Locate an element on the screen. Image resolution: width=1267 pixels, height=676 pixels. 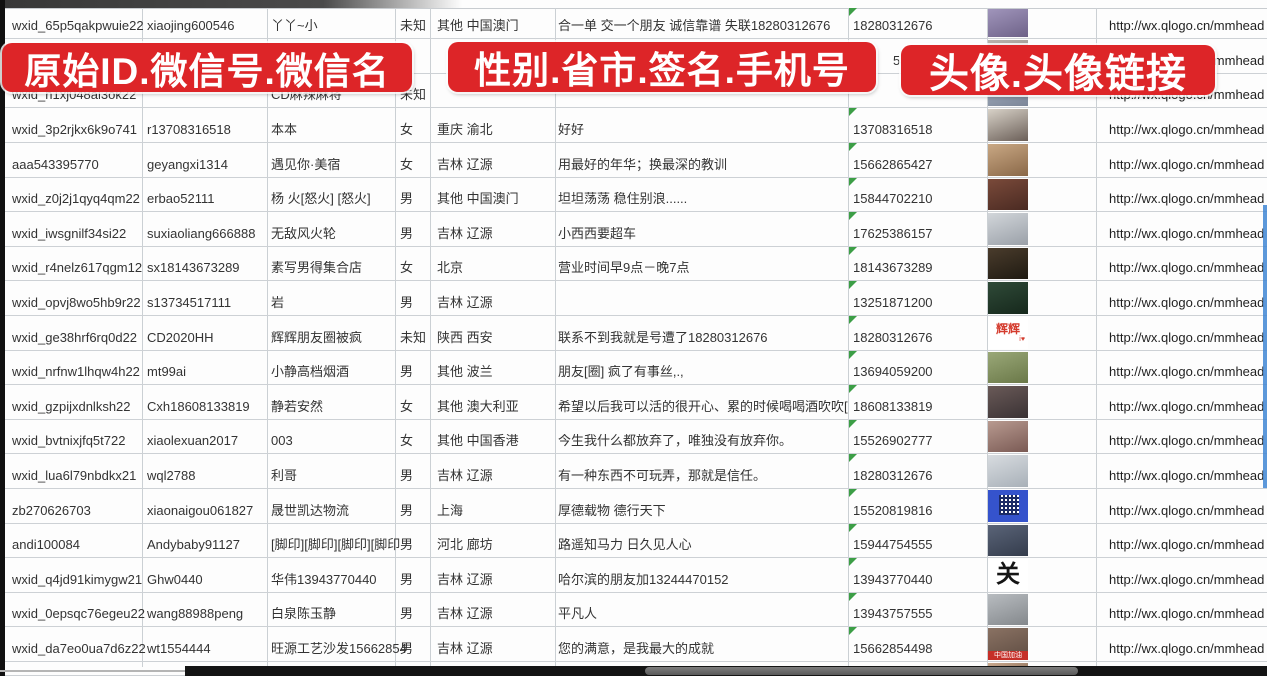
cell-region: 河北 廊坊 is located at coordinates (465, 545).